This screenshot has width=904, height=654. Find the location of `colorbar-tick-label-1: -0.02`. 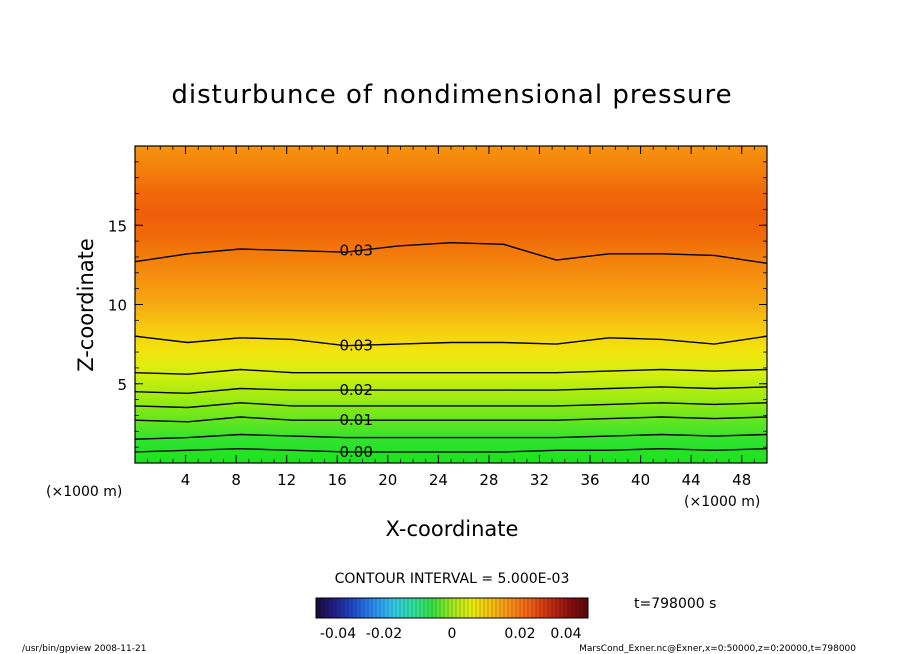

colorbar-tick-label-1: -0.02 is located at coordinates (384, 634).